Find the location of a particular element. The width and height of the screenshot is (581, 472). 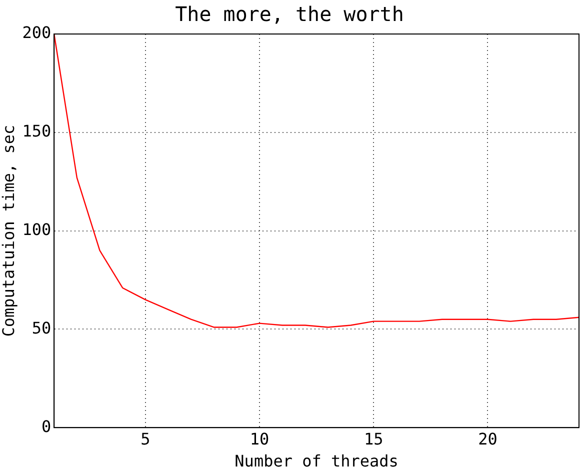

x-tick-label: 15 is located at coordinates (374, 438).